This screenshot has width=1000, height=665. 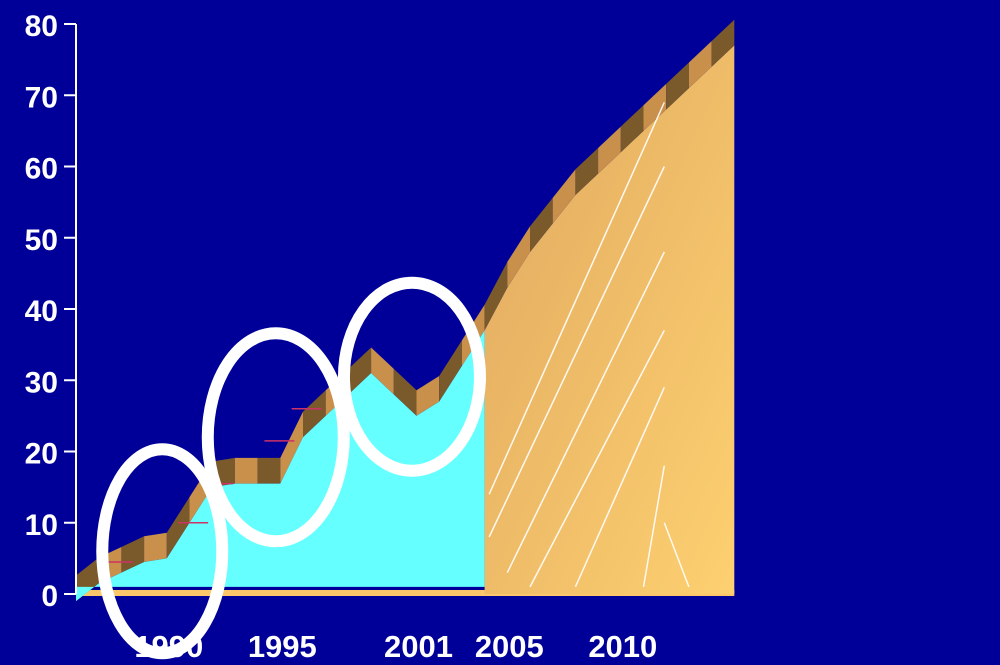 I want to click on y-tick-label-8: 80, so click(x=41, y=26).